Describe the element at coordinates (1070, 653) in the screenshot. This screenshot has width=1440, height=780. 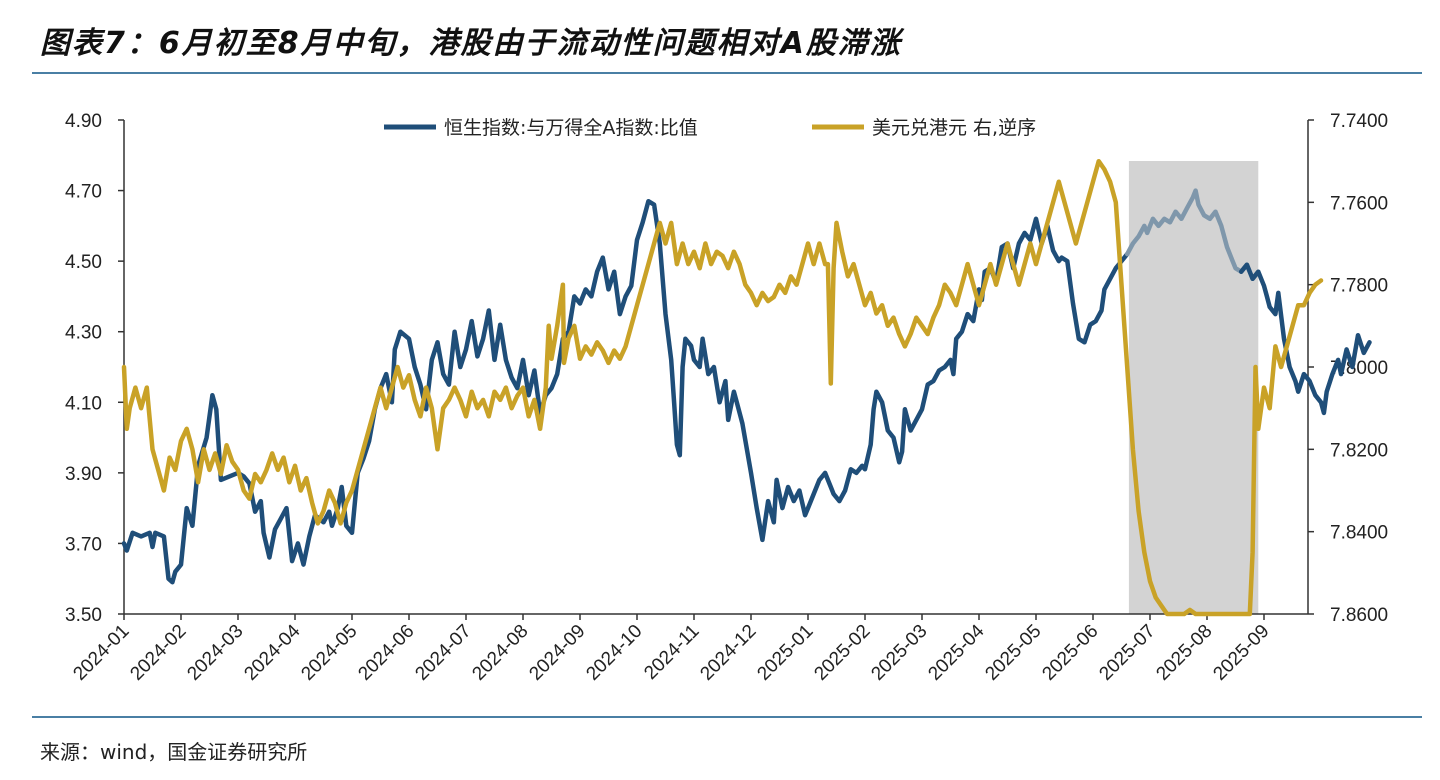
I see `x-tick-label: 2025-06` at that location.